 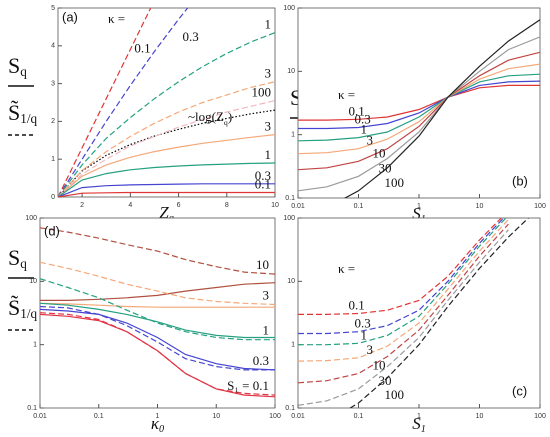 I want to click on curve-note-sub: q, so click(x=226, y=122).